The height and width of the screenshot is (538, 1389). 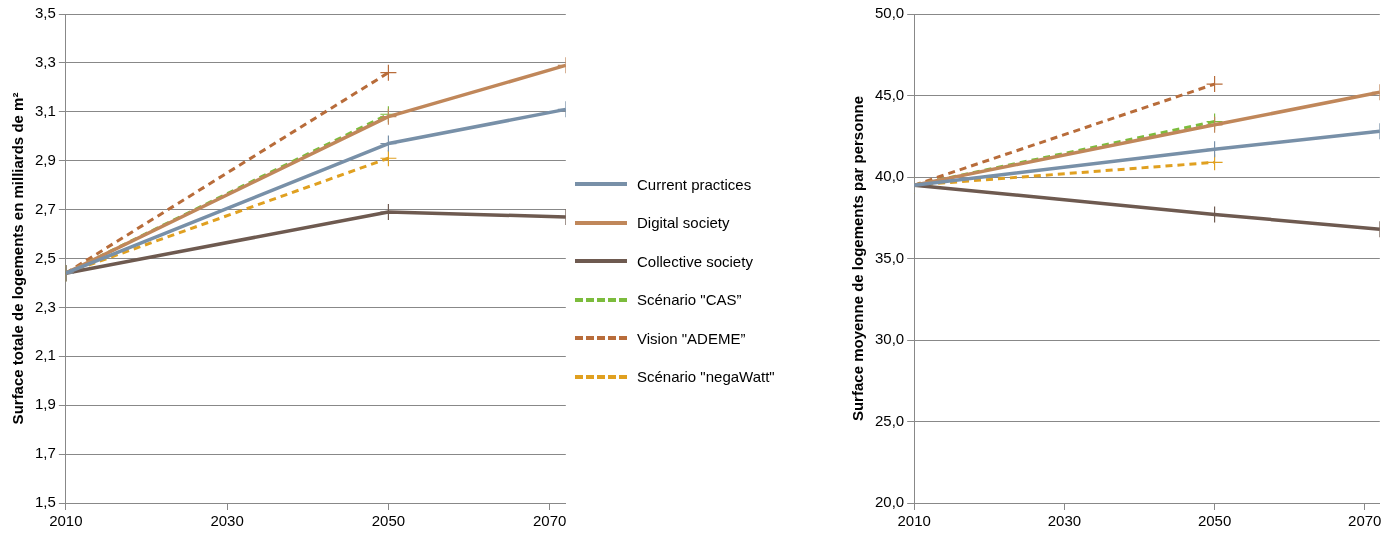 What do you see at coordinates (695, 261) in the screenshot?
I see `legend-label: Collective society` at bounding box center [695, 261].